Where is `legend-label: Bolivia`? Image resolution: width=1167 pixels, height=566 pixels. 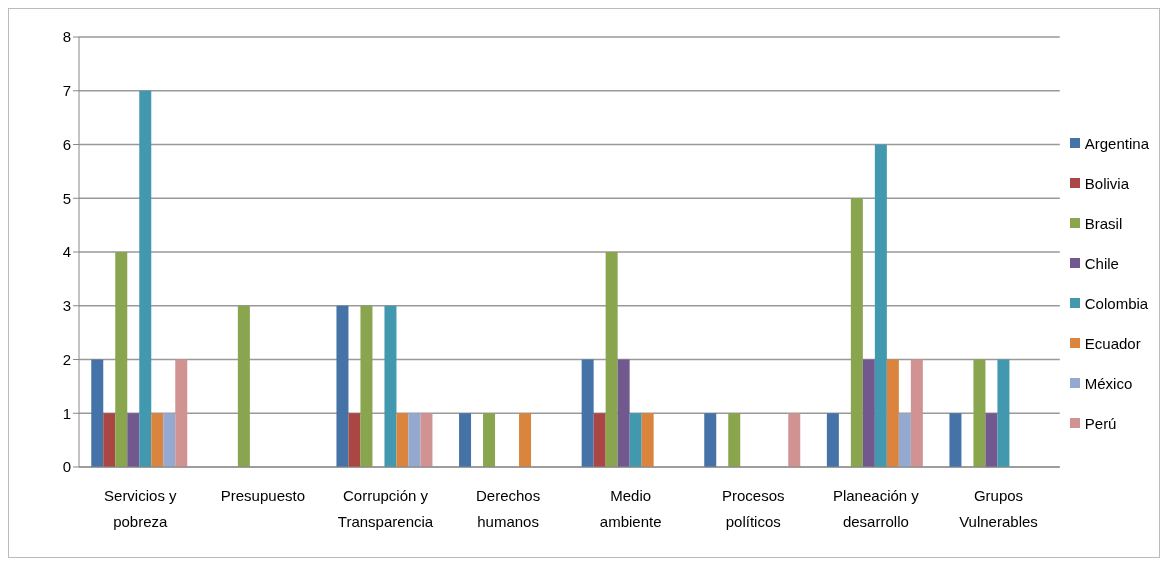 legend-label: Bolivia is located at coordinates (1106, 183).